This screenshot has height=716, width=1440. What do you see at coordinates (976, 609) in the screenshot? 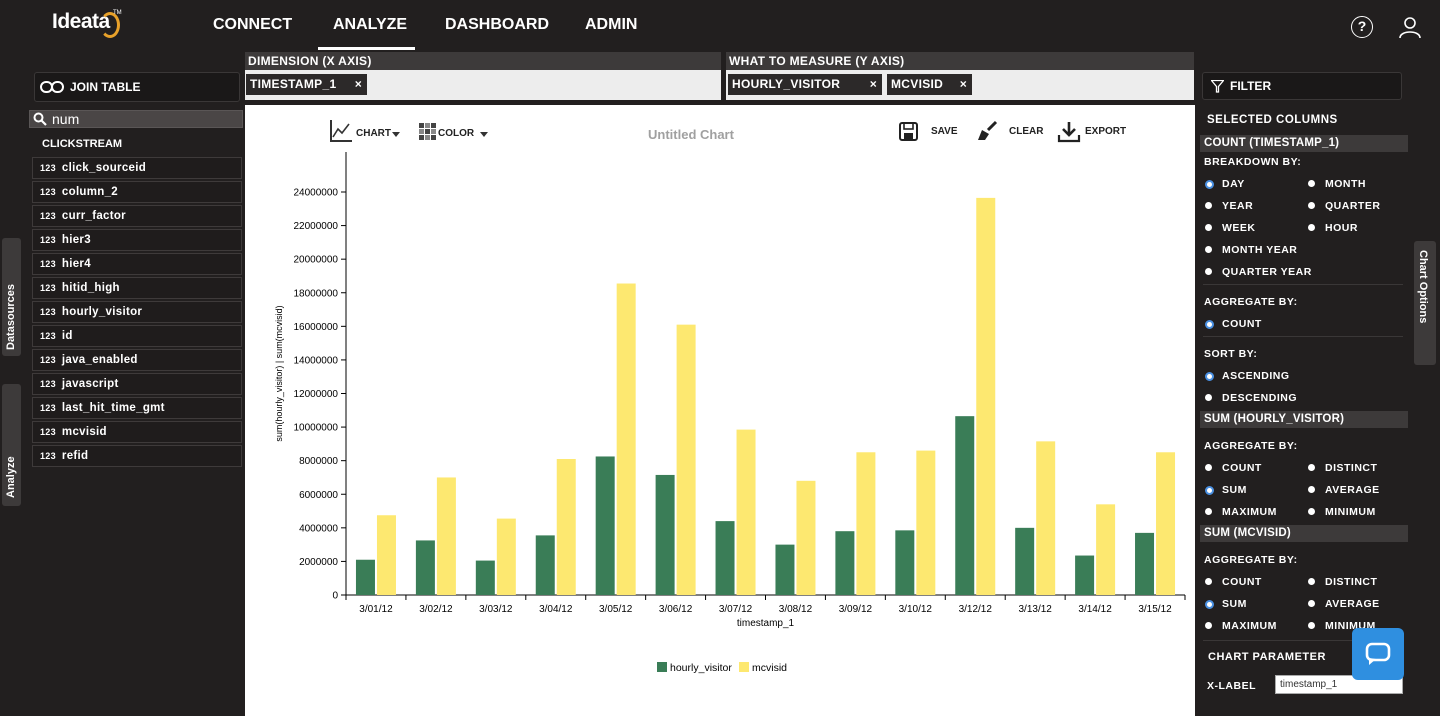
I see `x-tick-label: 3/12/12` at bounding box center [976, 609].